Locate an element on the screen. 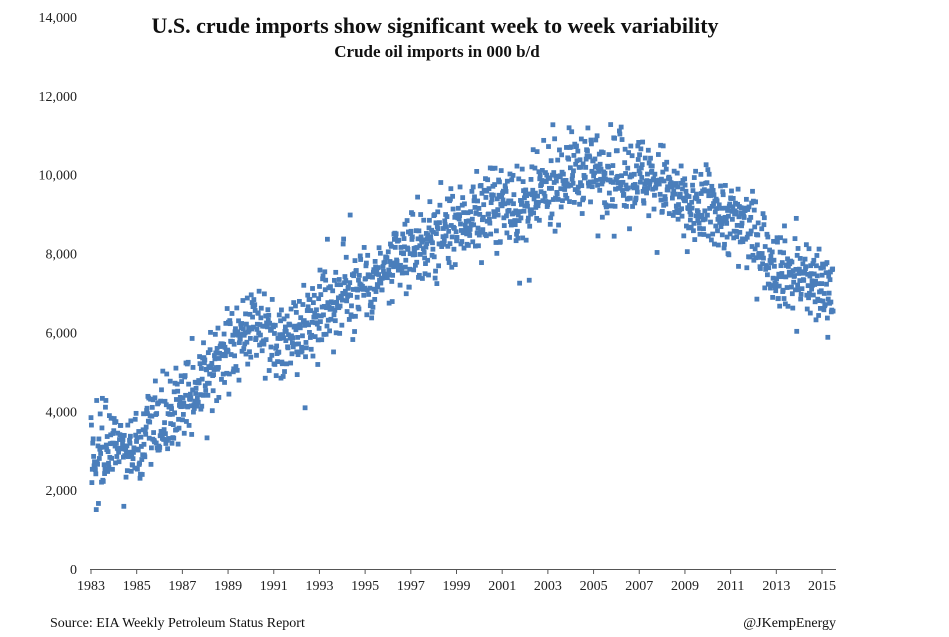 The width and height of the screenshot is (949, 637). y-axis: 0 2,000 4,000 6,000 8,000 10,000 12,000 14,000 is located at coordinates (58, 294).